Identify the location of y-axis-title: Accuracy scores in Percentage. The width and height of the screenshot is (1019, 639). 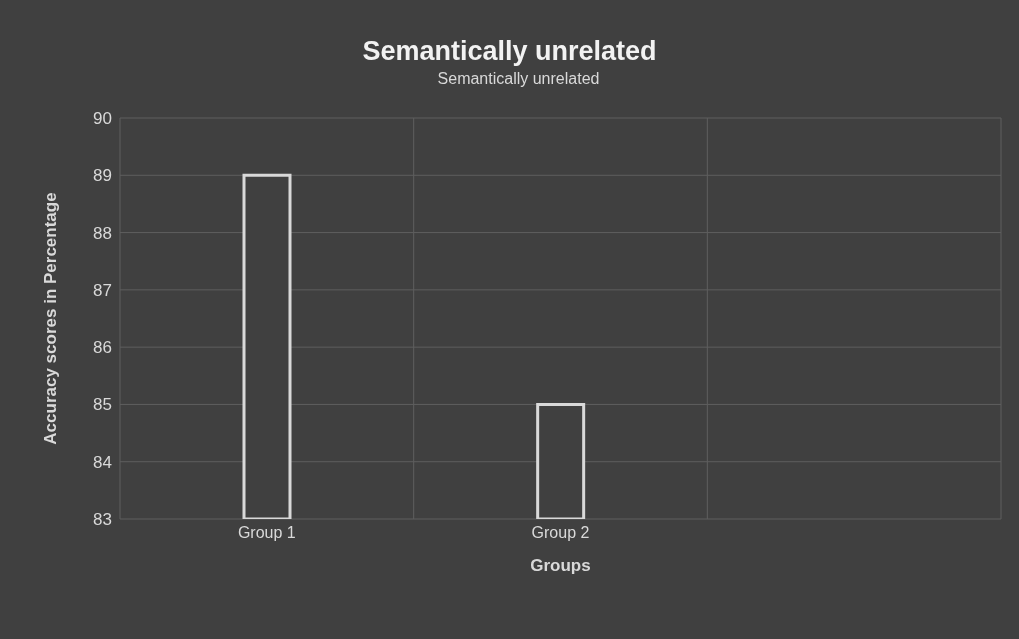
(51, 318).